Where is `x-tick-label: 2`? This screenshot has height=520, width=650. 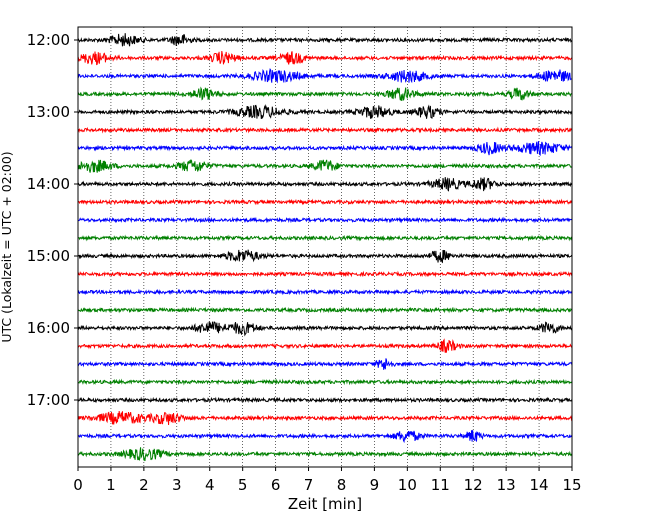 x-tick-label: 2 is located at coordinates (144, 485).